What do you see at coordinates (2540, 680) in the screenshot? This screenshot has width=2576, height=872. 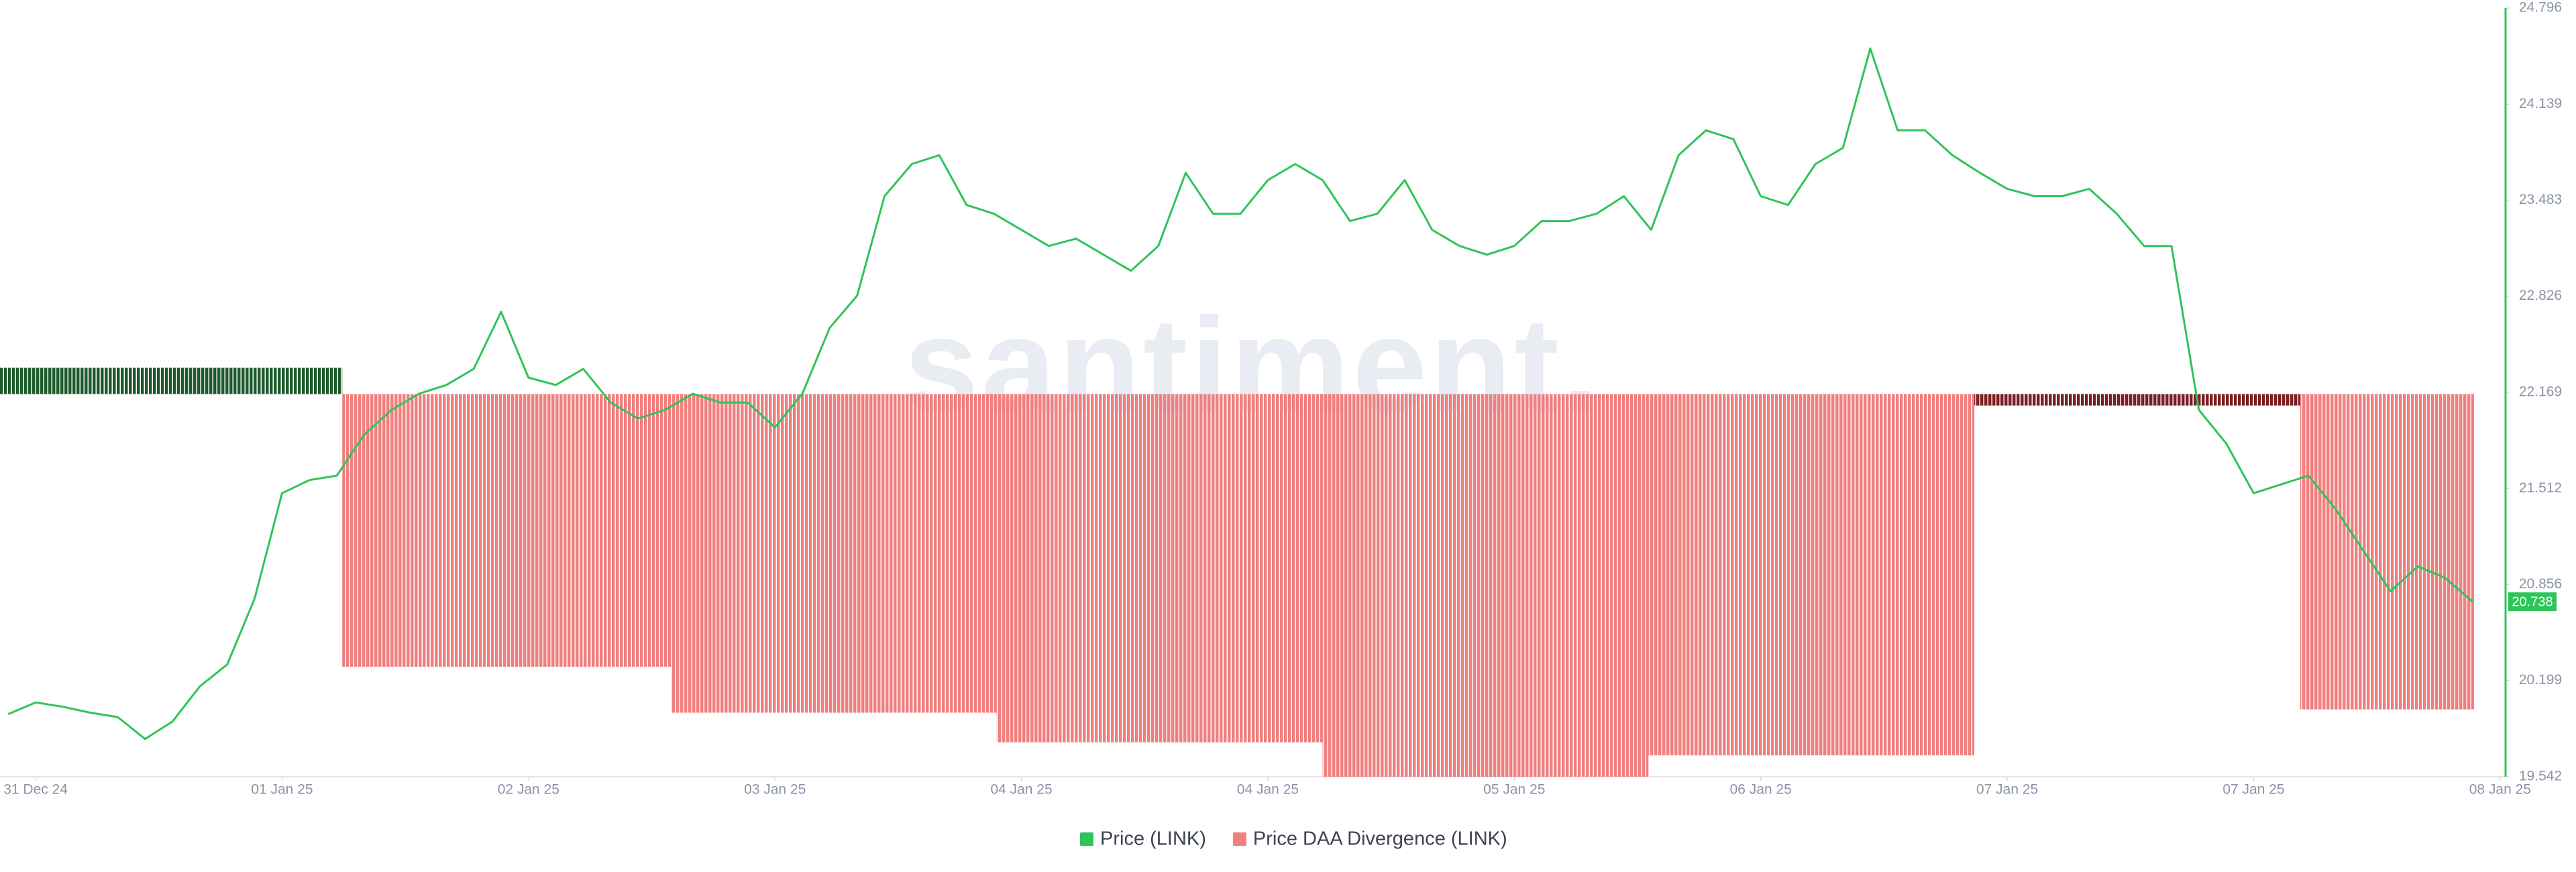 I see `y-tick-label: 20.199` at bounding box center [2540, 680].